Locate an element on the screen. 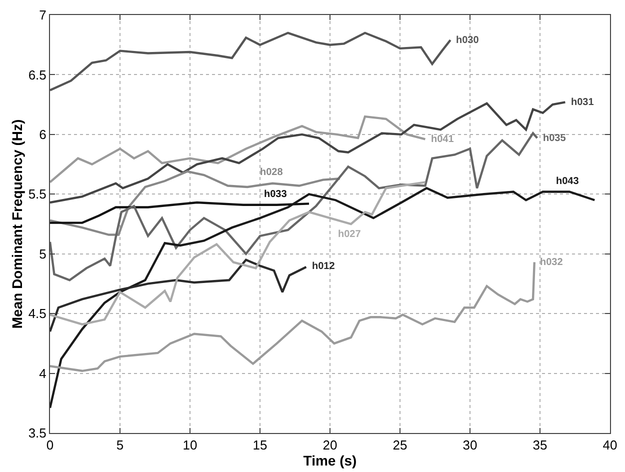 The width and height of the screenshot is (625, 472). series-label: h035 is located at coordinates (554, 138).